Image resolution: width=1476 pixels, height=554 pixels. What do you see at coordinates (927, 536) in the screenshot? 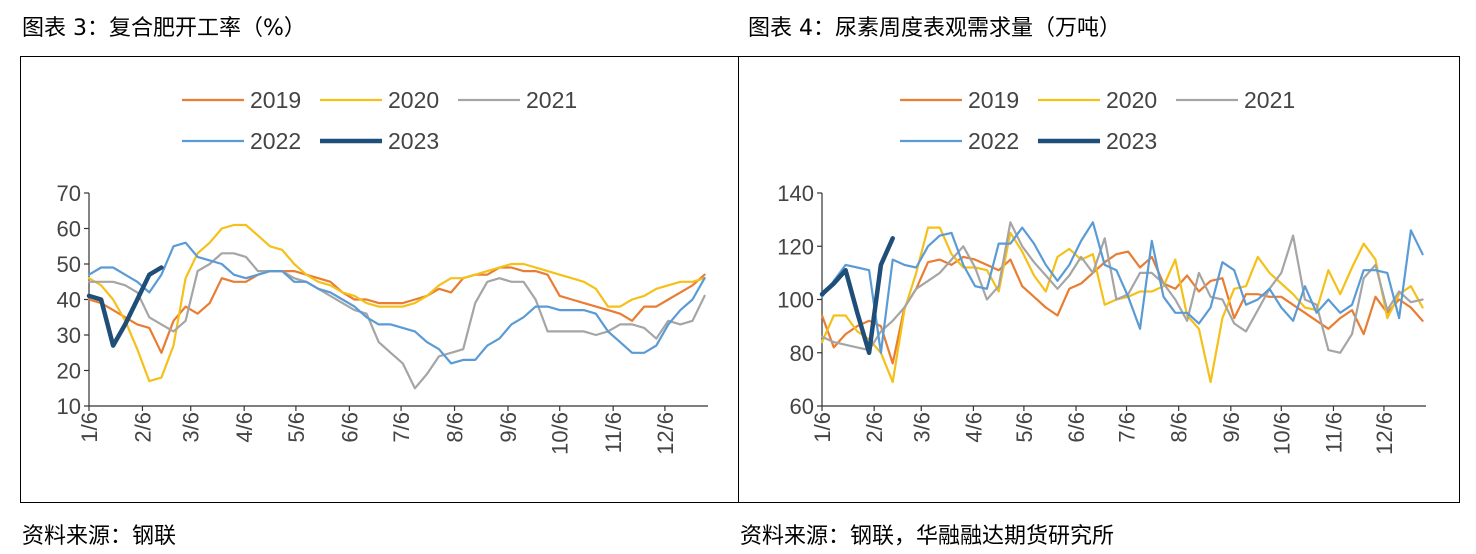
I see `chart-4-source: 资料来源：钢联，华融融达期货研究所` at bounding box center [927, 536].